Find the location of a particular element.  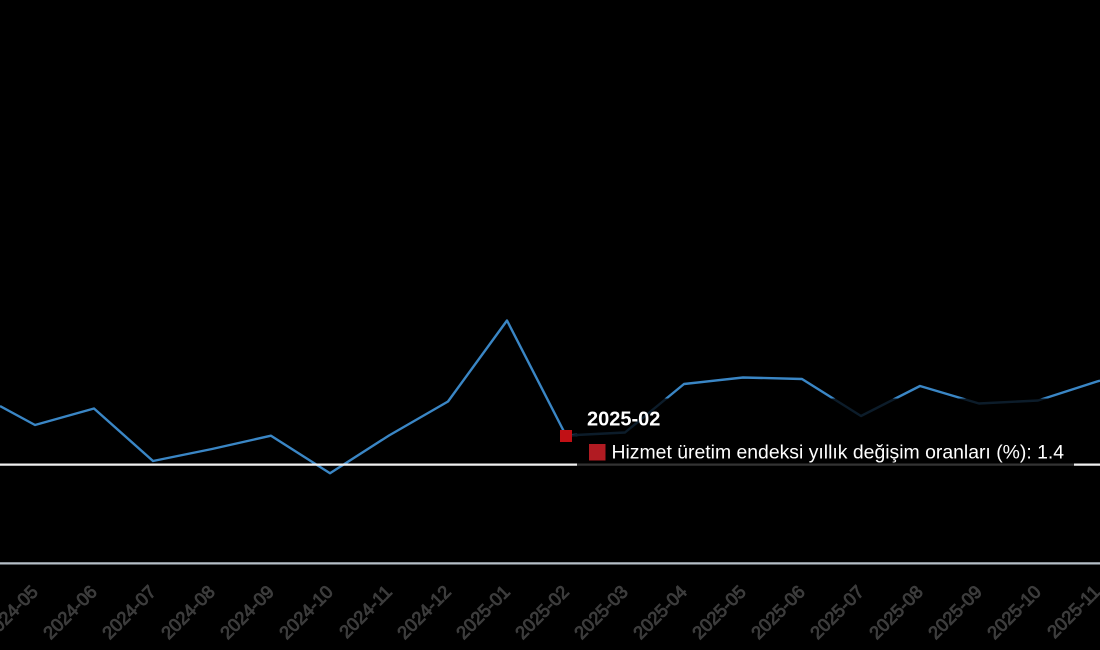

svg-text: 2025-05 is located at coordinates (718, 612).